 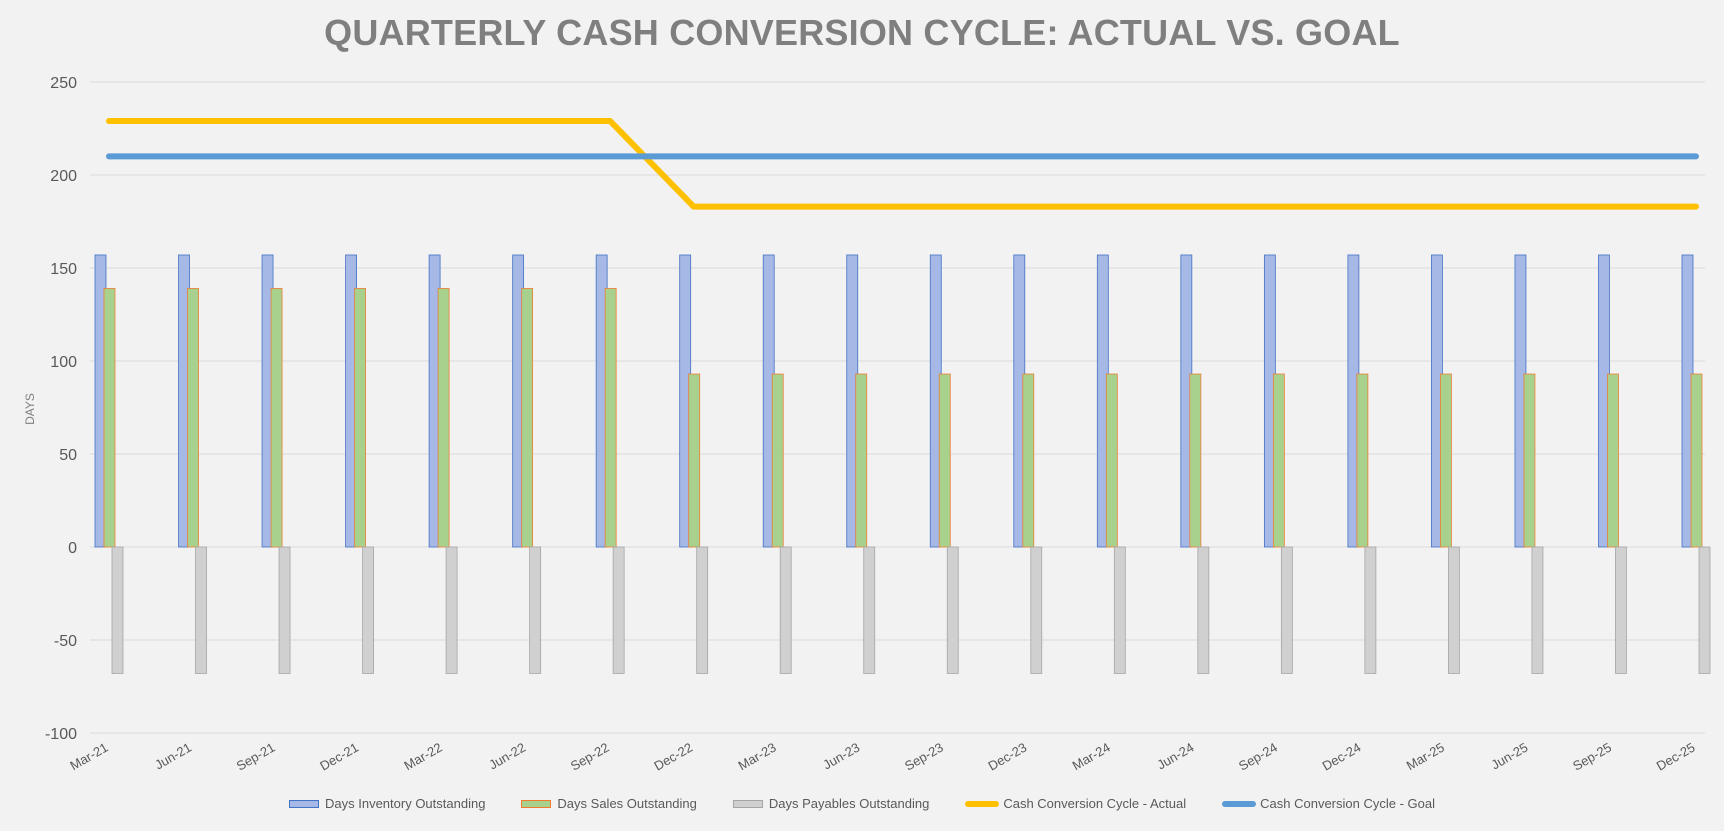 I want to click on line-cash-conversion-cycle-actual, so click(x=902, y=164).